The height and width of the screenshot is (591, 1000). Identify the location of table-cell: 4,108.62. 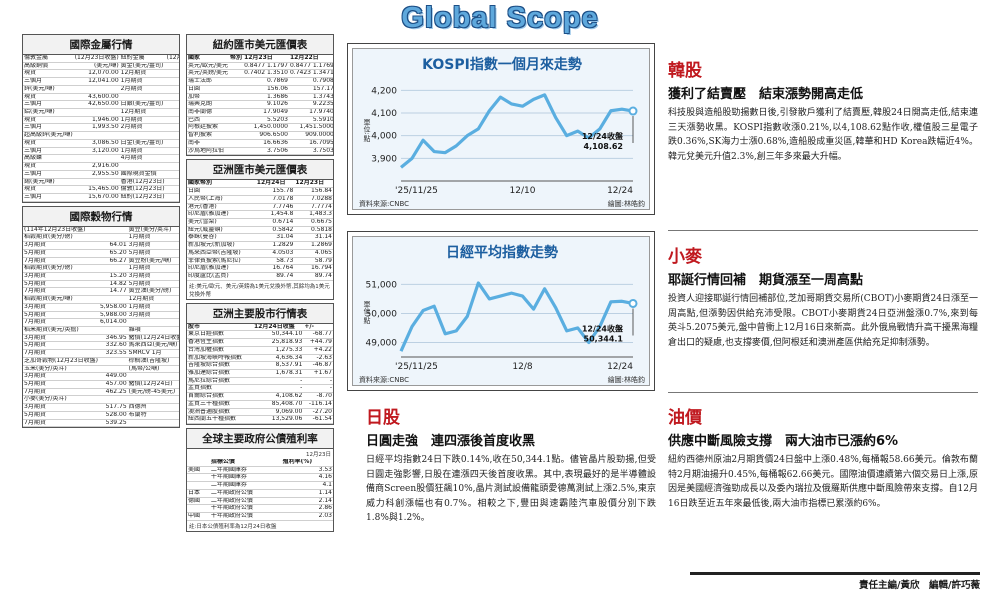
(278, 396).